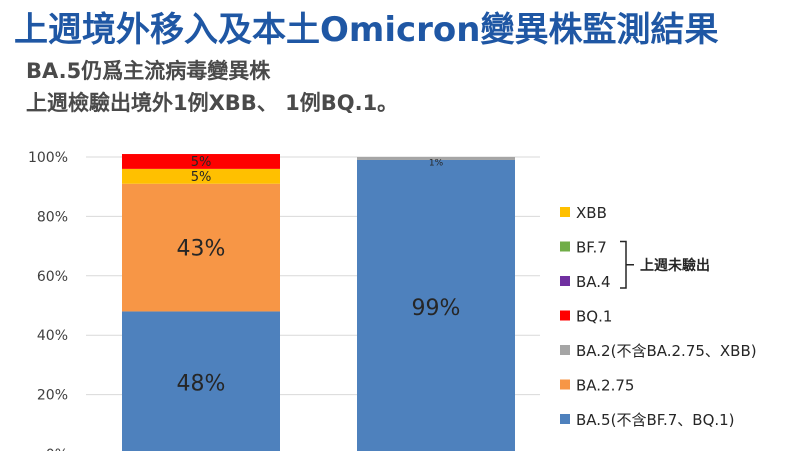 The height and width of the screenshot is (451, 800). Describe the element at coordinates (52, 217) in the screenshot. I see `y-tick-label: 80%` at that location.